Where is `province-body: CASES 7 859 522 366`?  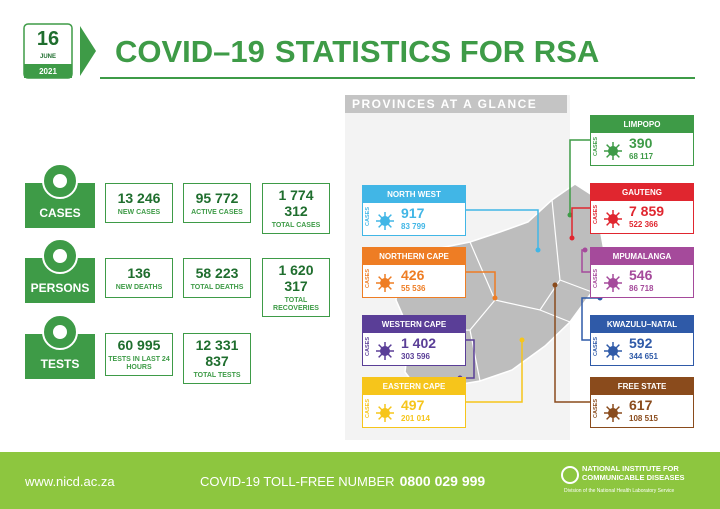 province-body: CASES 7 859 522 366 is located at coordinates (642, 217).